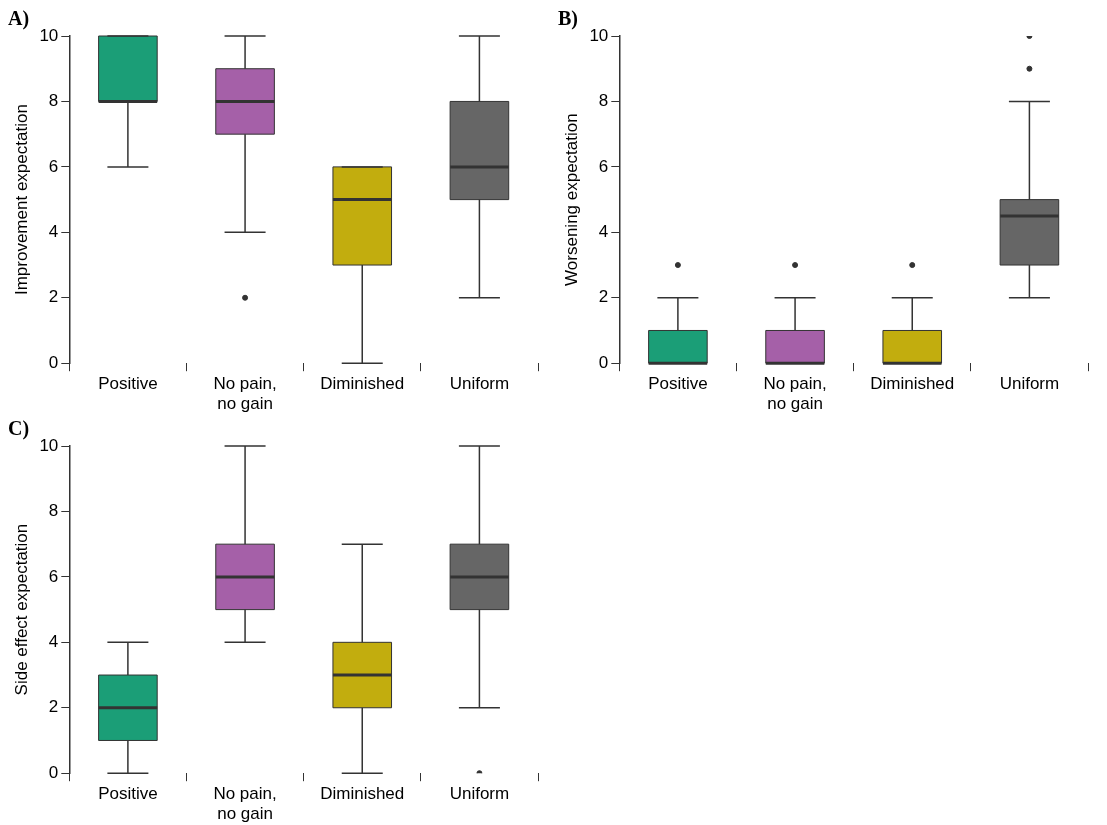 Image resolution: width=1107 pixels, height=825 pixels. Describe the element at coordinates (19, 19) in the screenshot. I see `chart-title: A)` at that location.